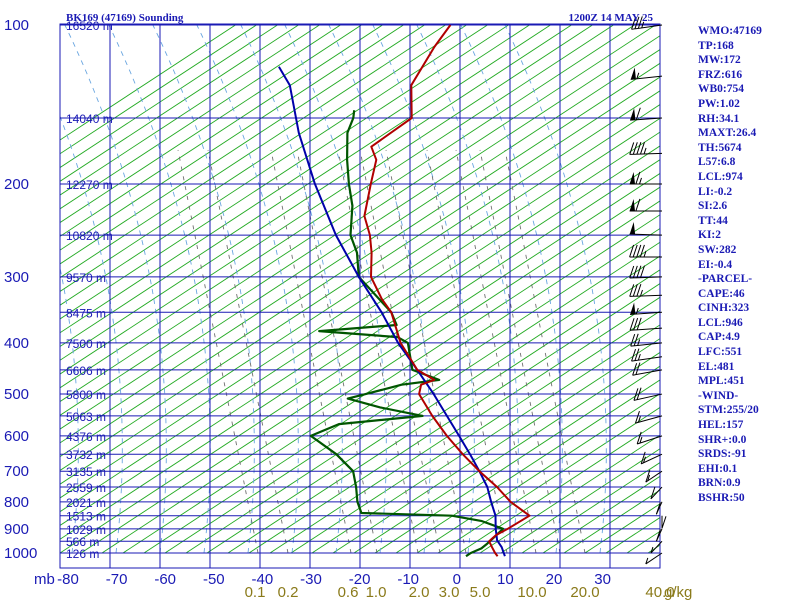 The height and width of the screenshot is (600, 800). I want to click on index-item: EL:481, so click(716, 366).